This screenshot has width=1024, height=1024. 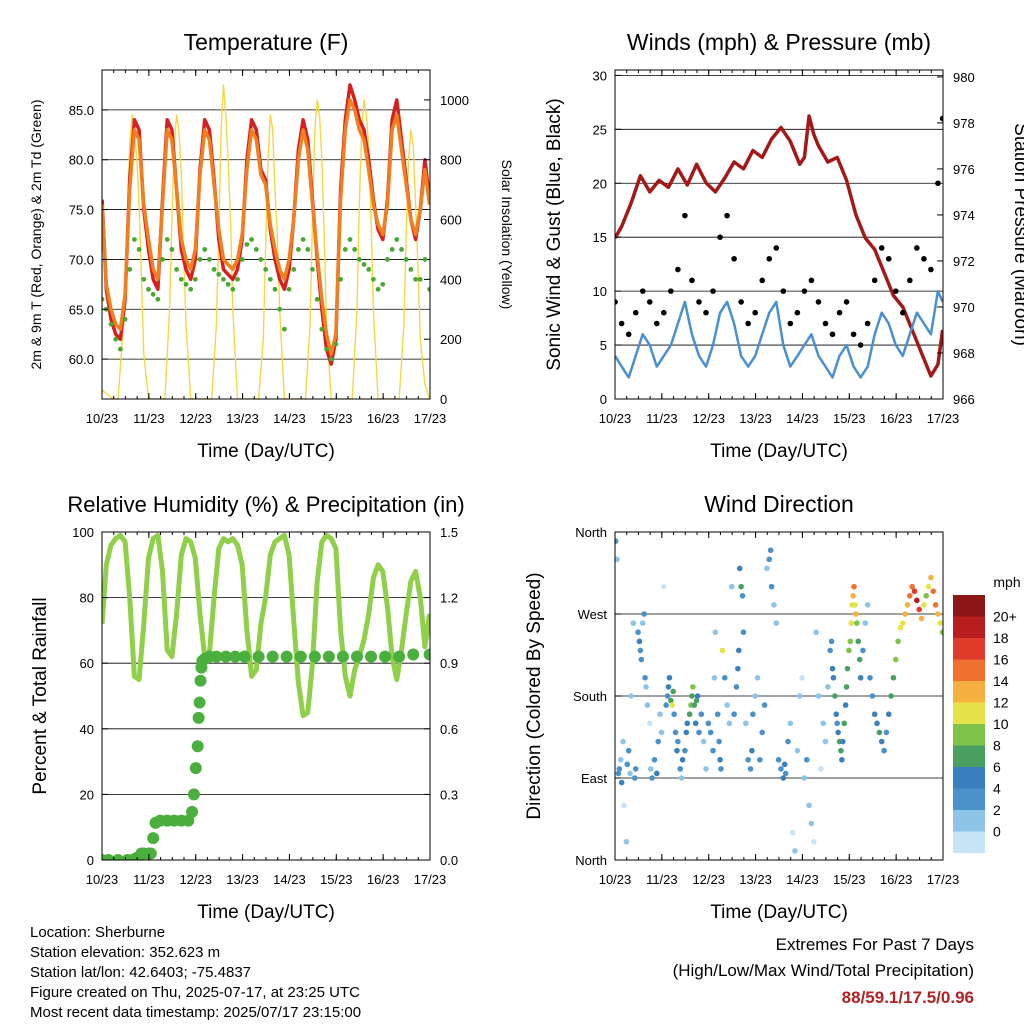 I want to click on y2-tick-label: 978, so click(x=964, y=123).